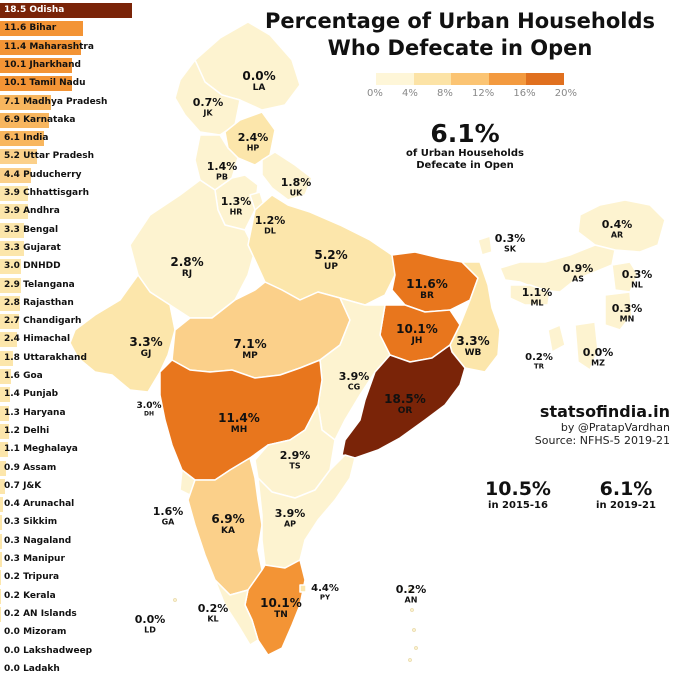  I want to click on compare-2021-period: in 2019-21, so click(626, 505).